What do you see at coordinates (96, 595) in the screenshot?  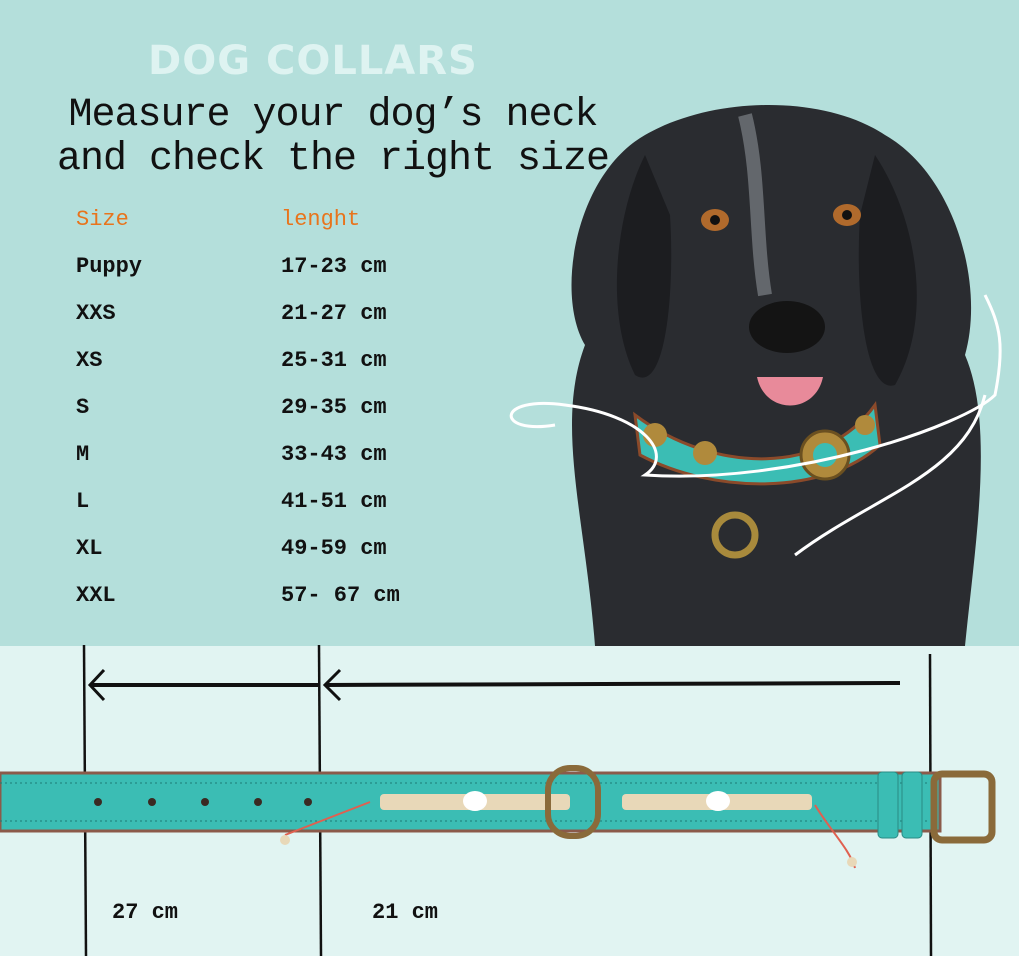 I see `size-cell: XXL` at bounding box center [96, 595].